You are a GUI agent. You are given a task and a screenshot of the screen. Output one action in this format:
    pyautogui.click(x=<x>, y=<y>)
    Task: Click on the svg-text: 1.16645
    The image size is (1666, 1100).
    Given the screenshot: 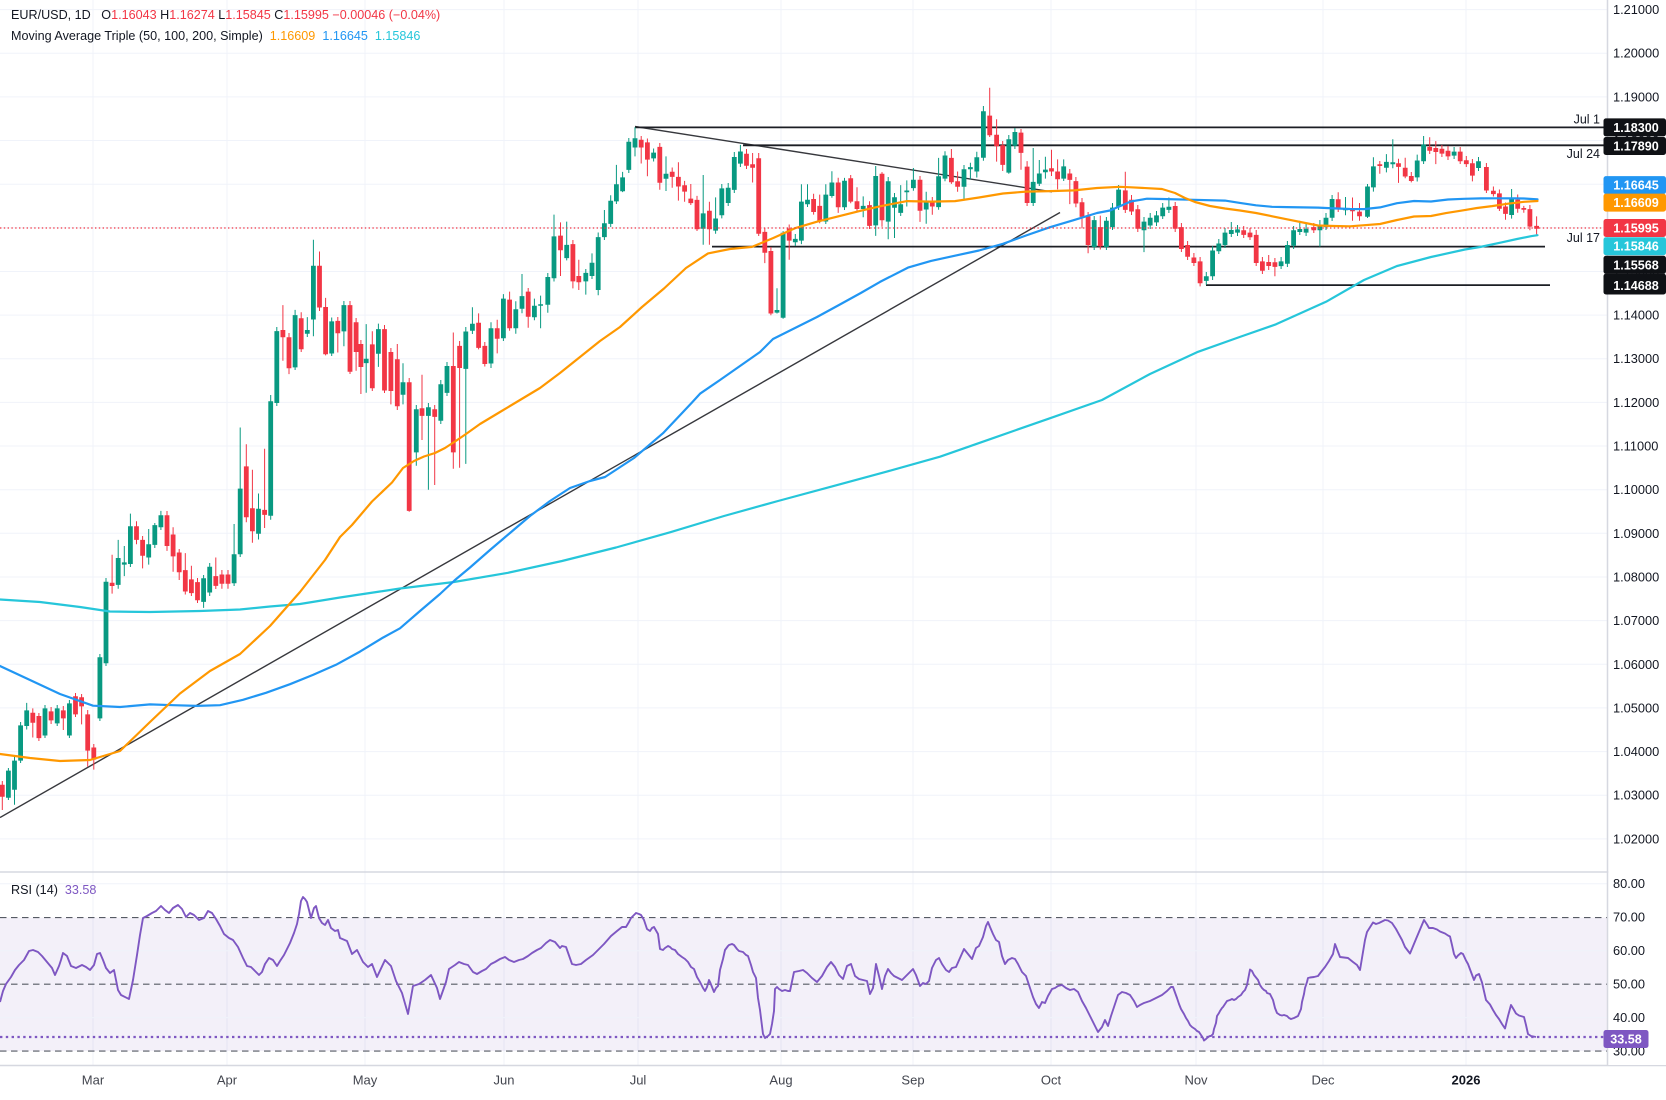 What is the action you would take?
    pyautogui.click(x=1636, y=186)
    